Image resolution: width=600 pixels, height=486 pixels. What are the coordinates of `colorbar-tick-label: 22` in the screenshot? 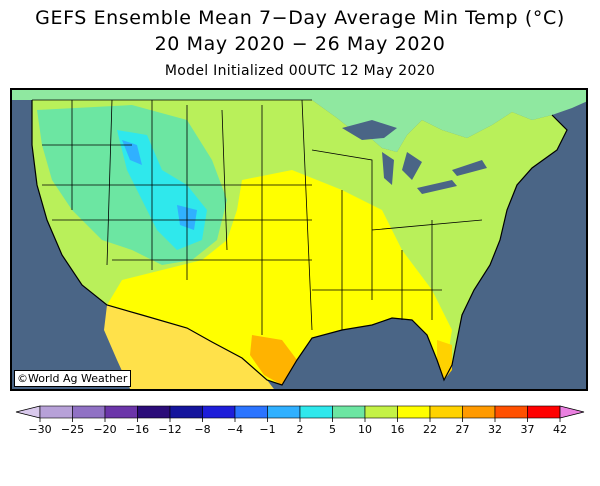 It's located at (430, 429).